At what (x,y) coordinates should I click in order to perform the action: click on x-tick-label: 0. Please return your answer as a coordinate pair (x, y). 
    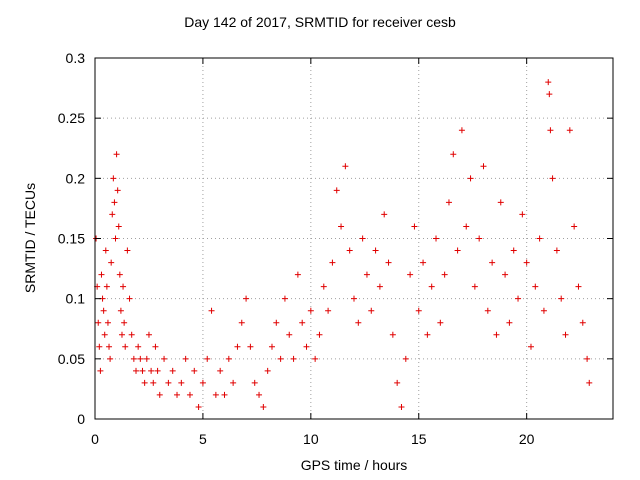
    Looking at the image, I should click on (95, 439).